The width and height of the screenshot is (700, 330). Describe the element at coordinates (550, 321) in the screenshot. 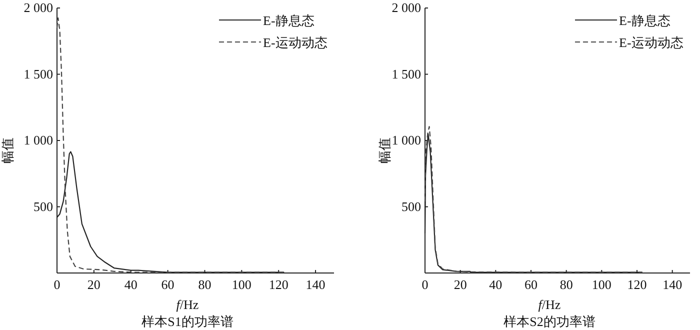

I see `text: 样本S2的功率谱` at that location.